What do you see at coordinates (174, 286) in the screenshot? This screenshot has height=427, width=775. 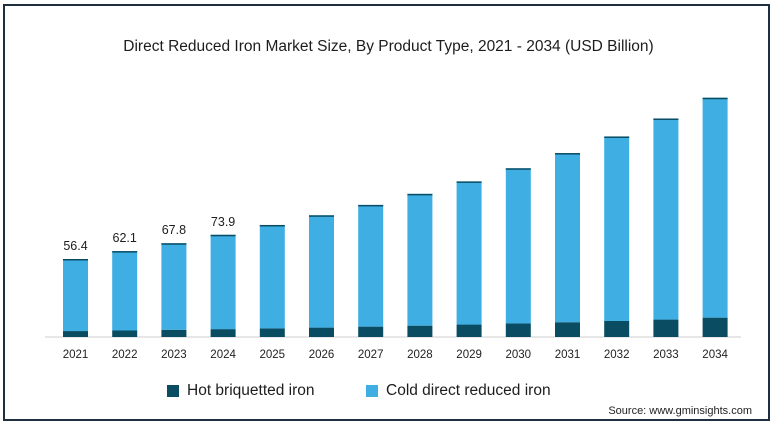 I see `bar-cold-2023` at bounding box center [174, 286].